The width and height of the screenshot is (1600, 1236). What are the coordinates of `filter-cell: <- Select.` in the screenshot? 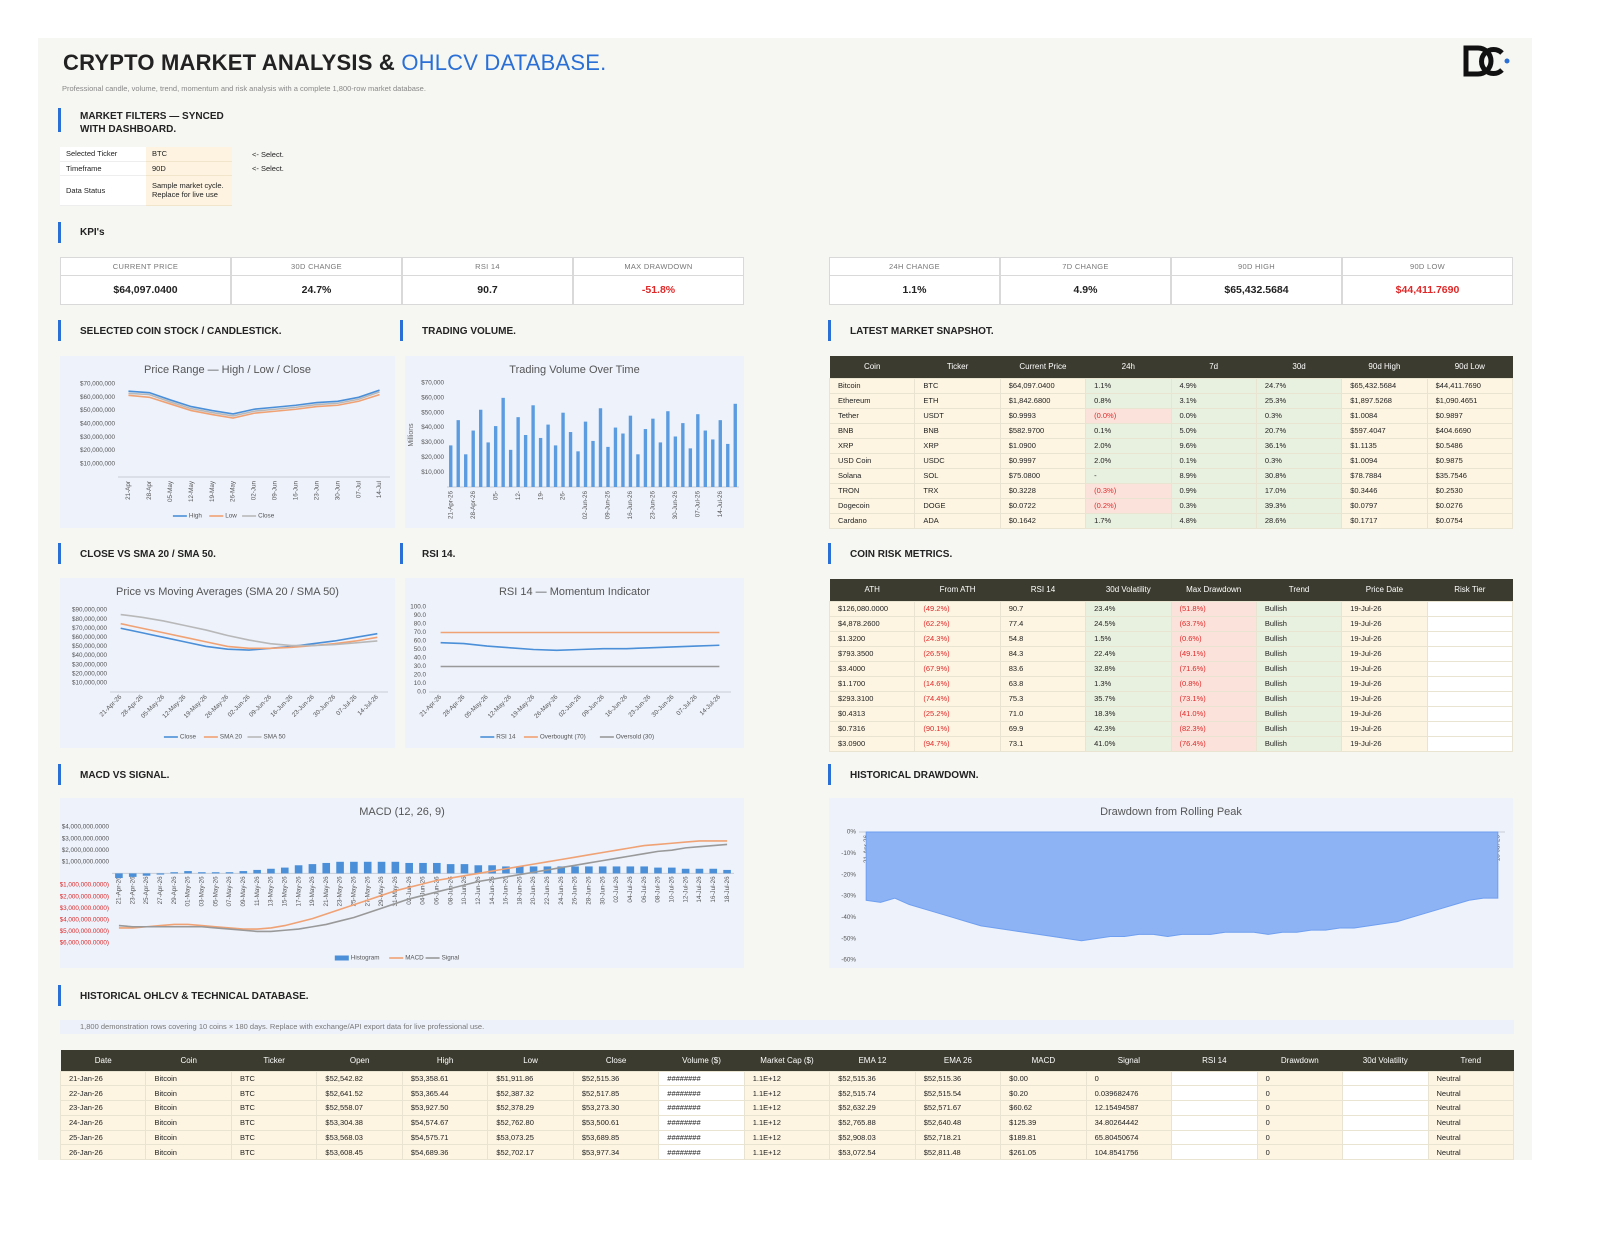 It's located at (268, 154).